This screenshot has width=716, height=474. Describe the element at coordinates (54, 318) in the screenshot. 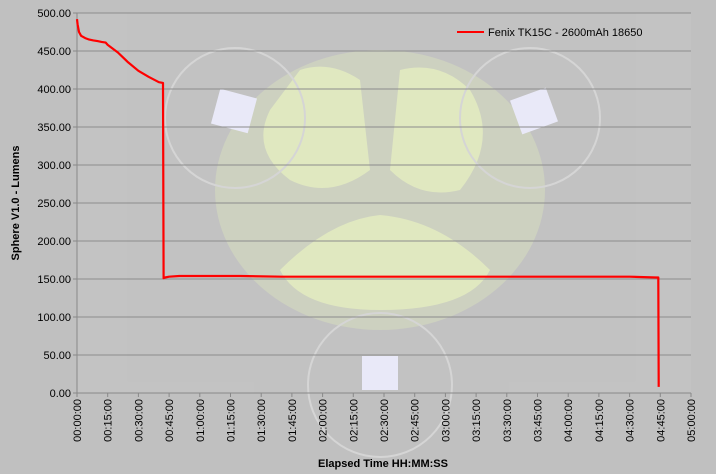

I see `y-tick-label: 100.00` at that location.